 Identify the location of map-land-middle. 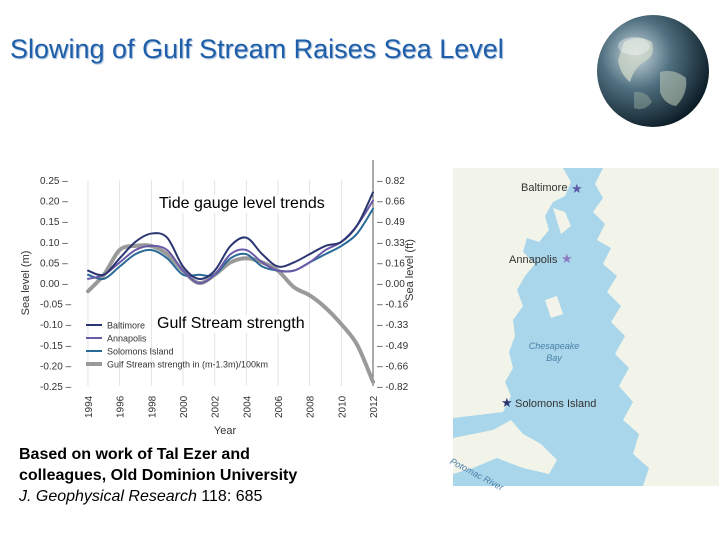
(558, 263).